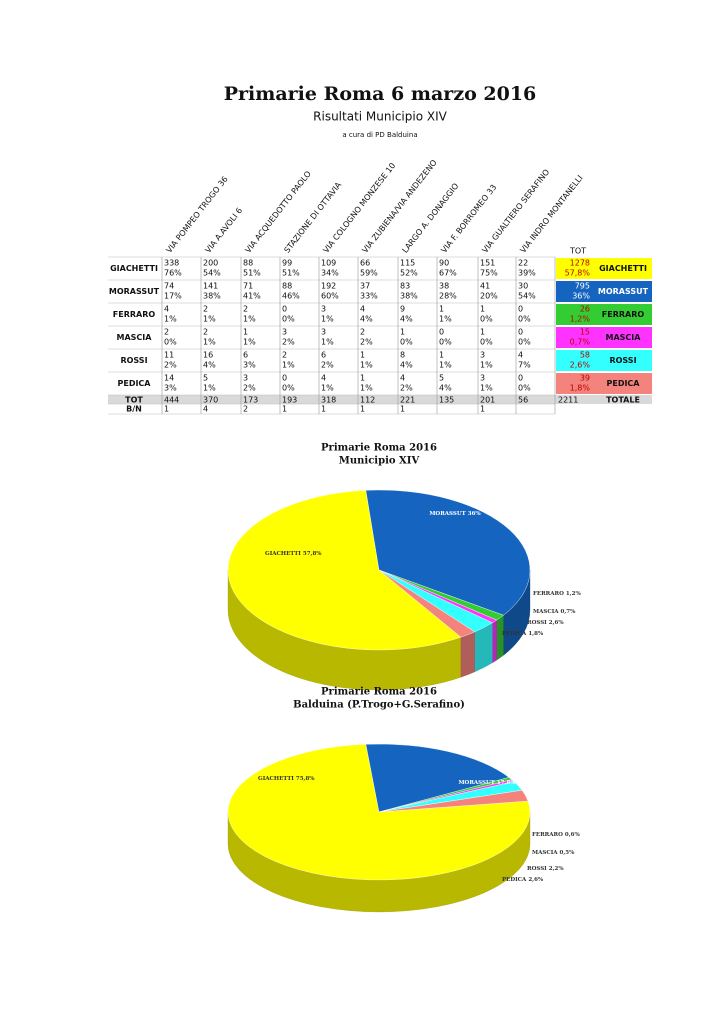 This screenshot has width=723, height=1024. I want to click on total-pct-cell: 1,2%, so click(580, 319).